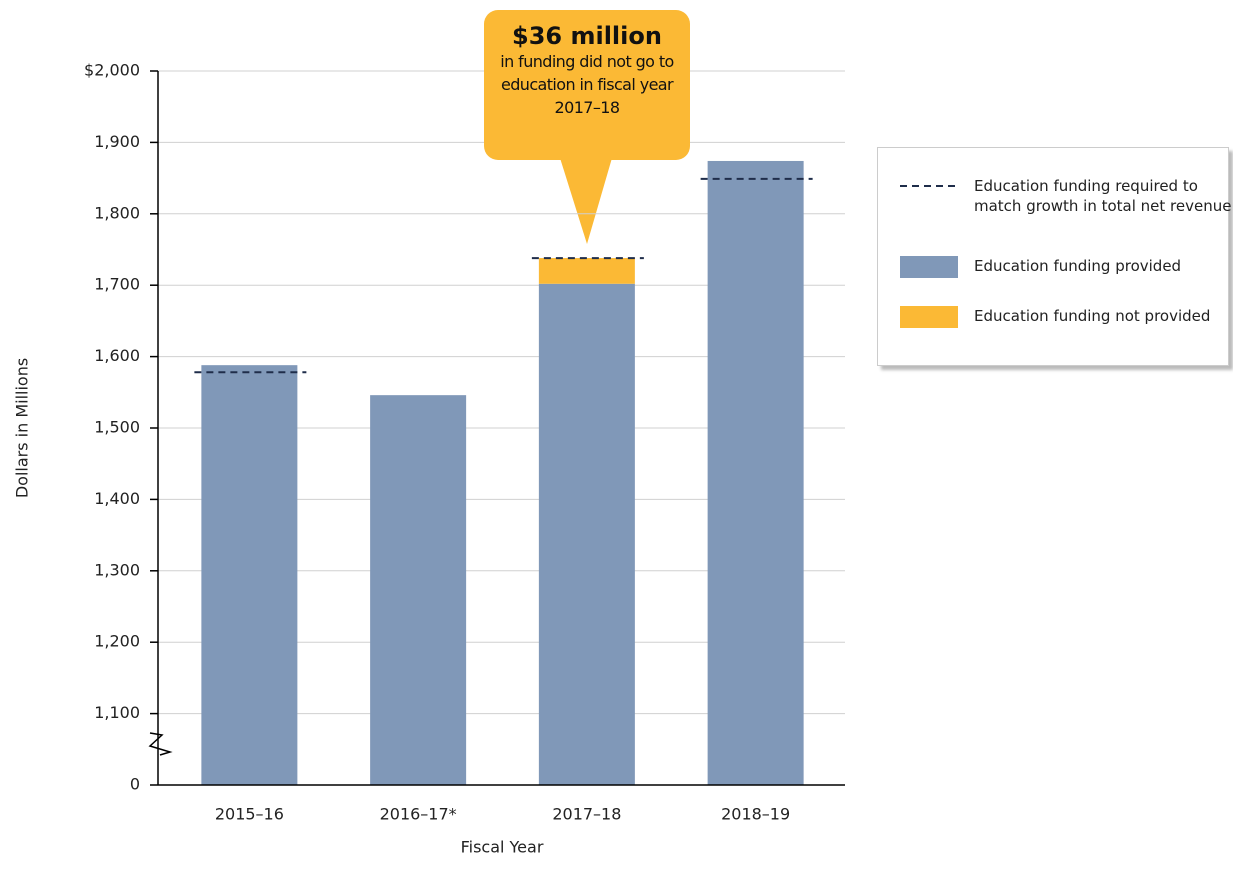  Describe the element at coordinates (117, 284) in the screenshot. I see `y-tick-label: 1,700` at that location.